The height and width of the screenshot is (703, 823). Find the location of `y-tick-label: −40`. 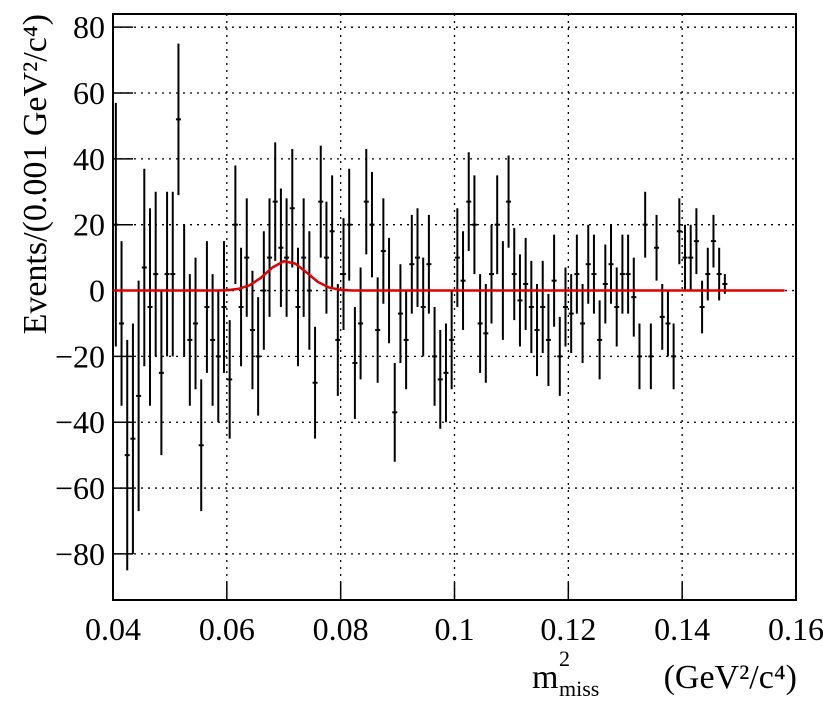

y-tick-label: −40 is located at coordinates (80, 422).